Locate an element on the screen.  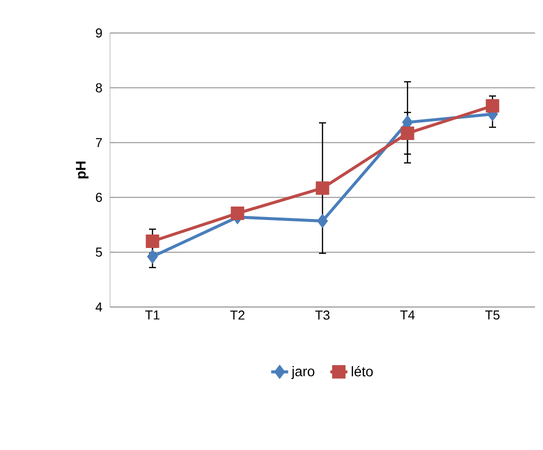
y-tick-label: 5 is located at coordinates (99, 252).